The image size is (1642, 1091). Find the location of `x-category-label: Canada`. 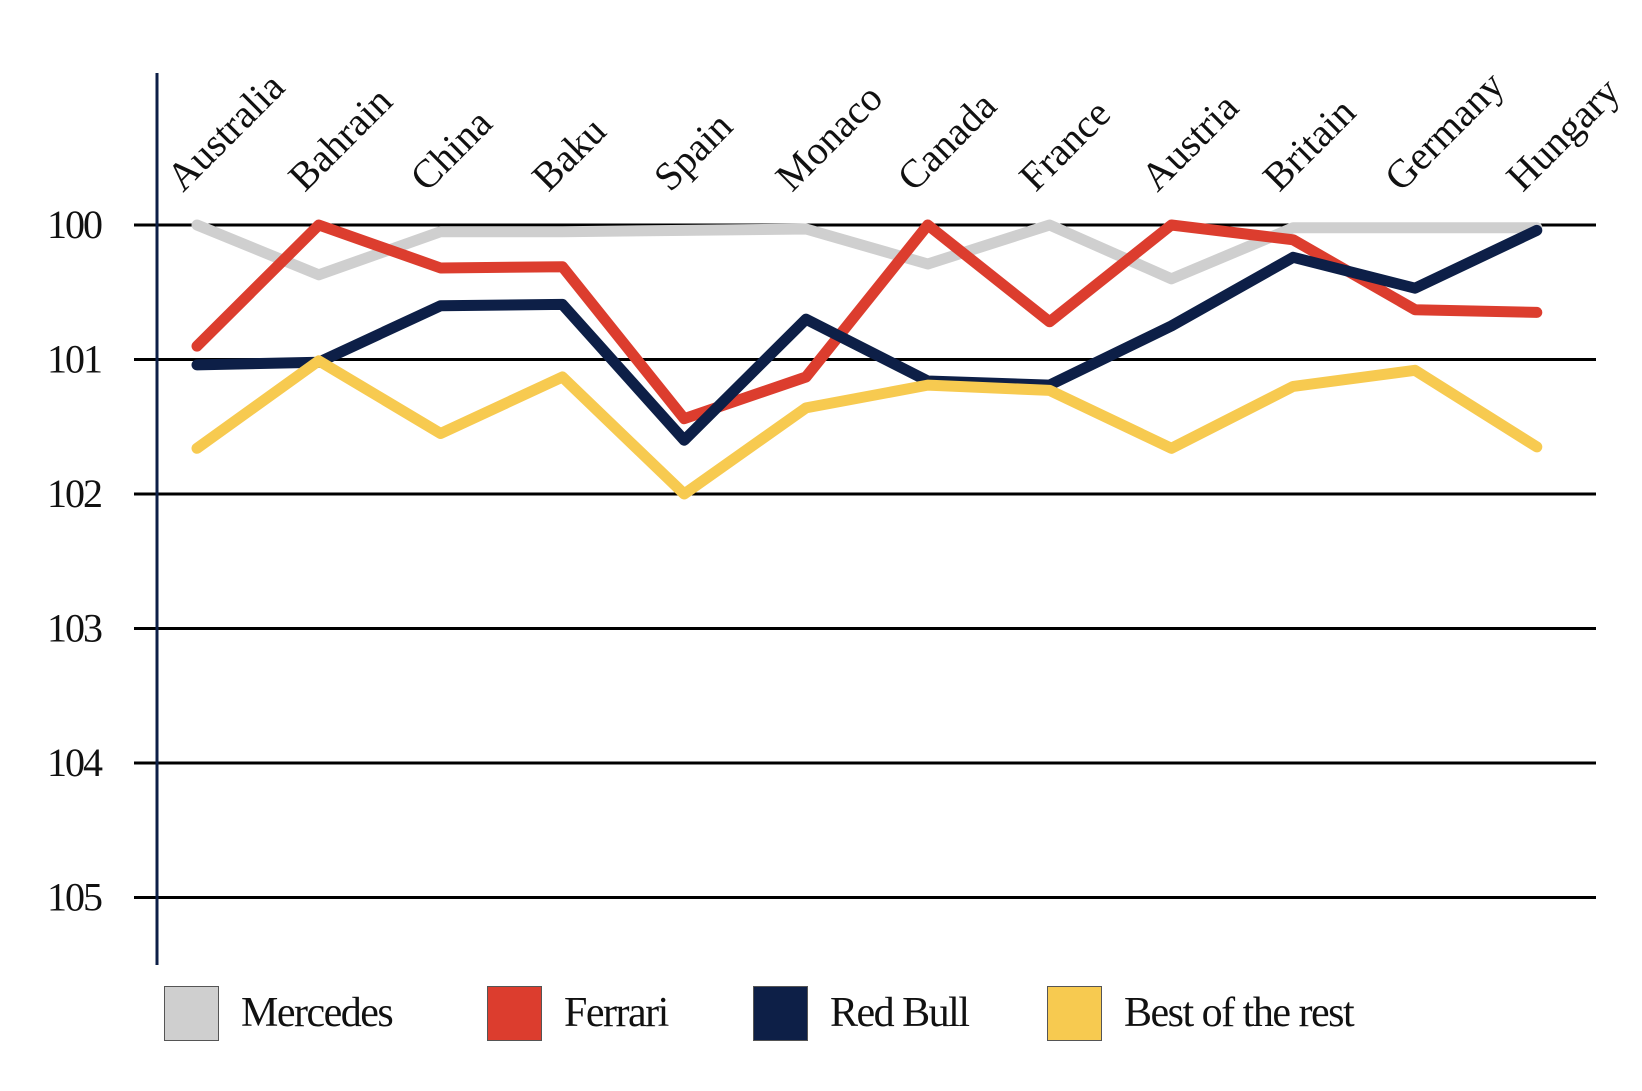

x-category-label: Canada is located at coordinates (946, 141).